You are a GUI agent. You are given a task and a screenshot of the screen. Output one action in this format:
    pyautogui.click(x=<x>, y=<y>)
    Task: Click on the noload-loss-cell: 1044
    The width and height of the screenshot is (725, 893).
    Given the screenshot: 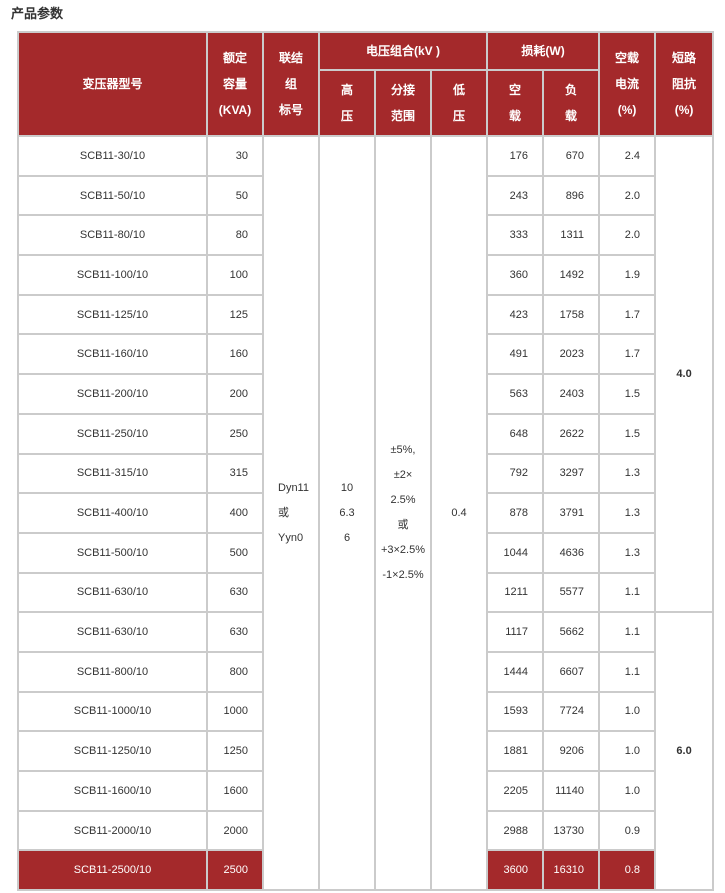 What is the action you would take?
    pyautogui.click(x=515, y=552)
    